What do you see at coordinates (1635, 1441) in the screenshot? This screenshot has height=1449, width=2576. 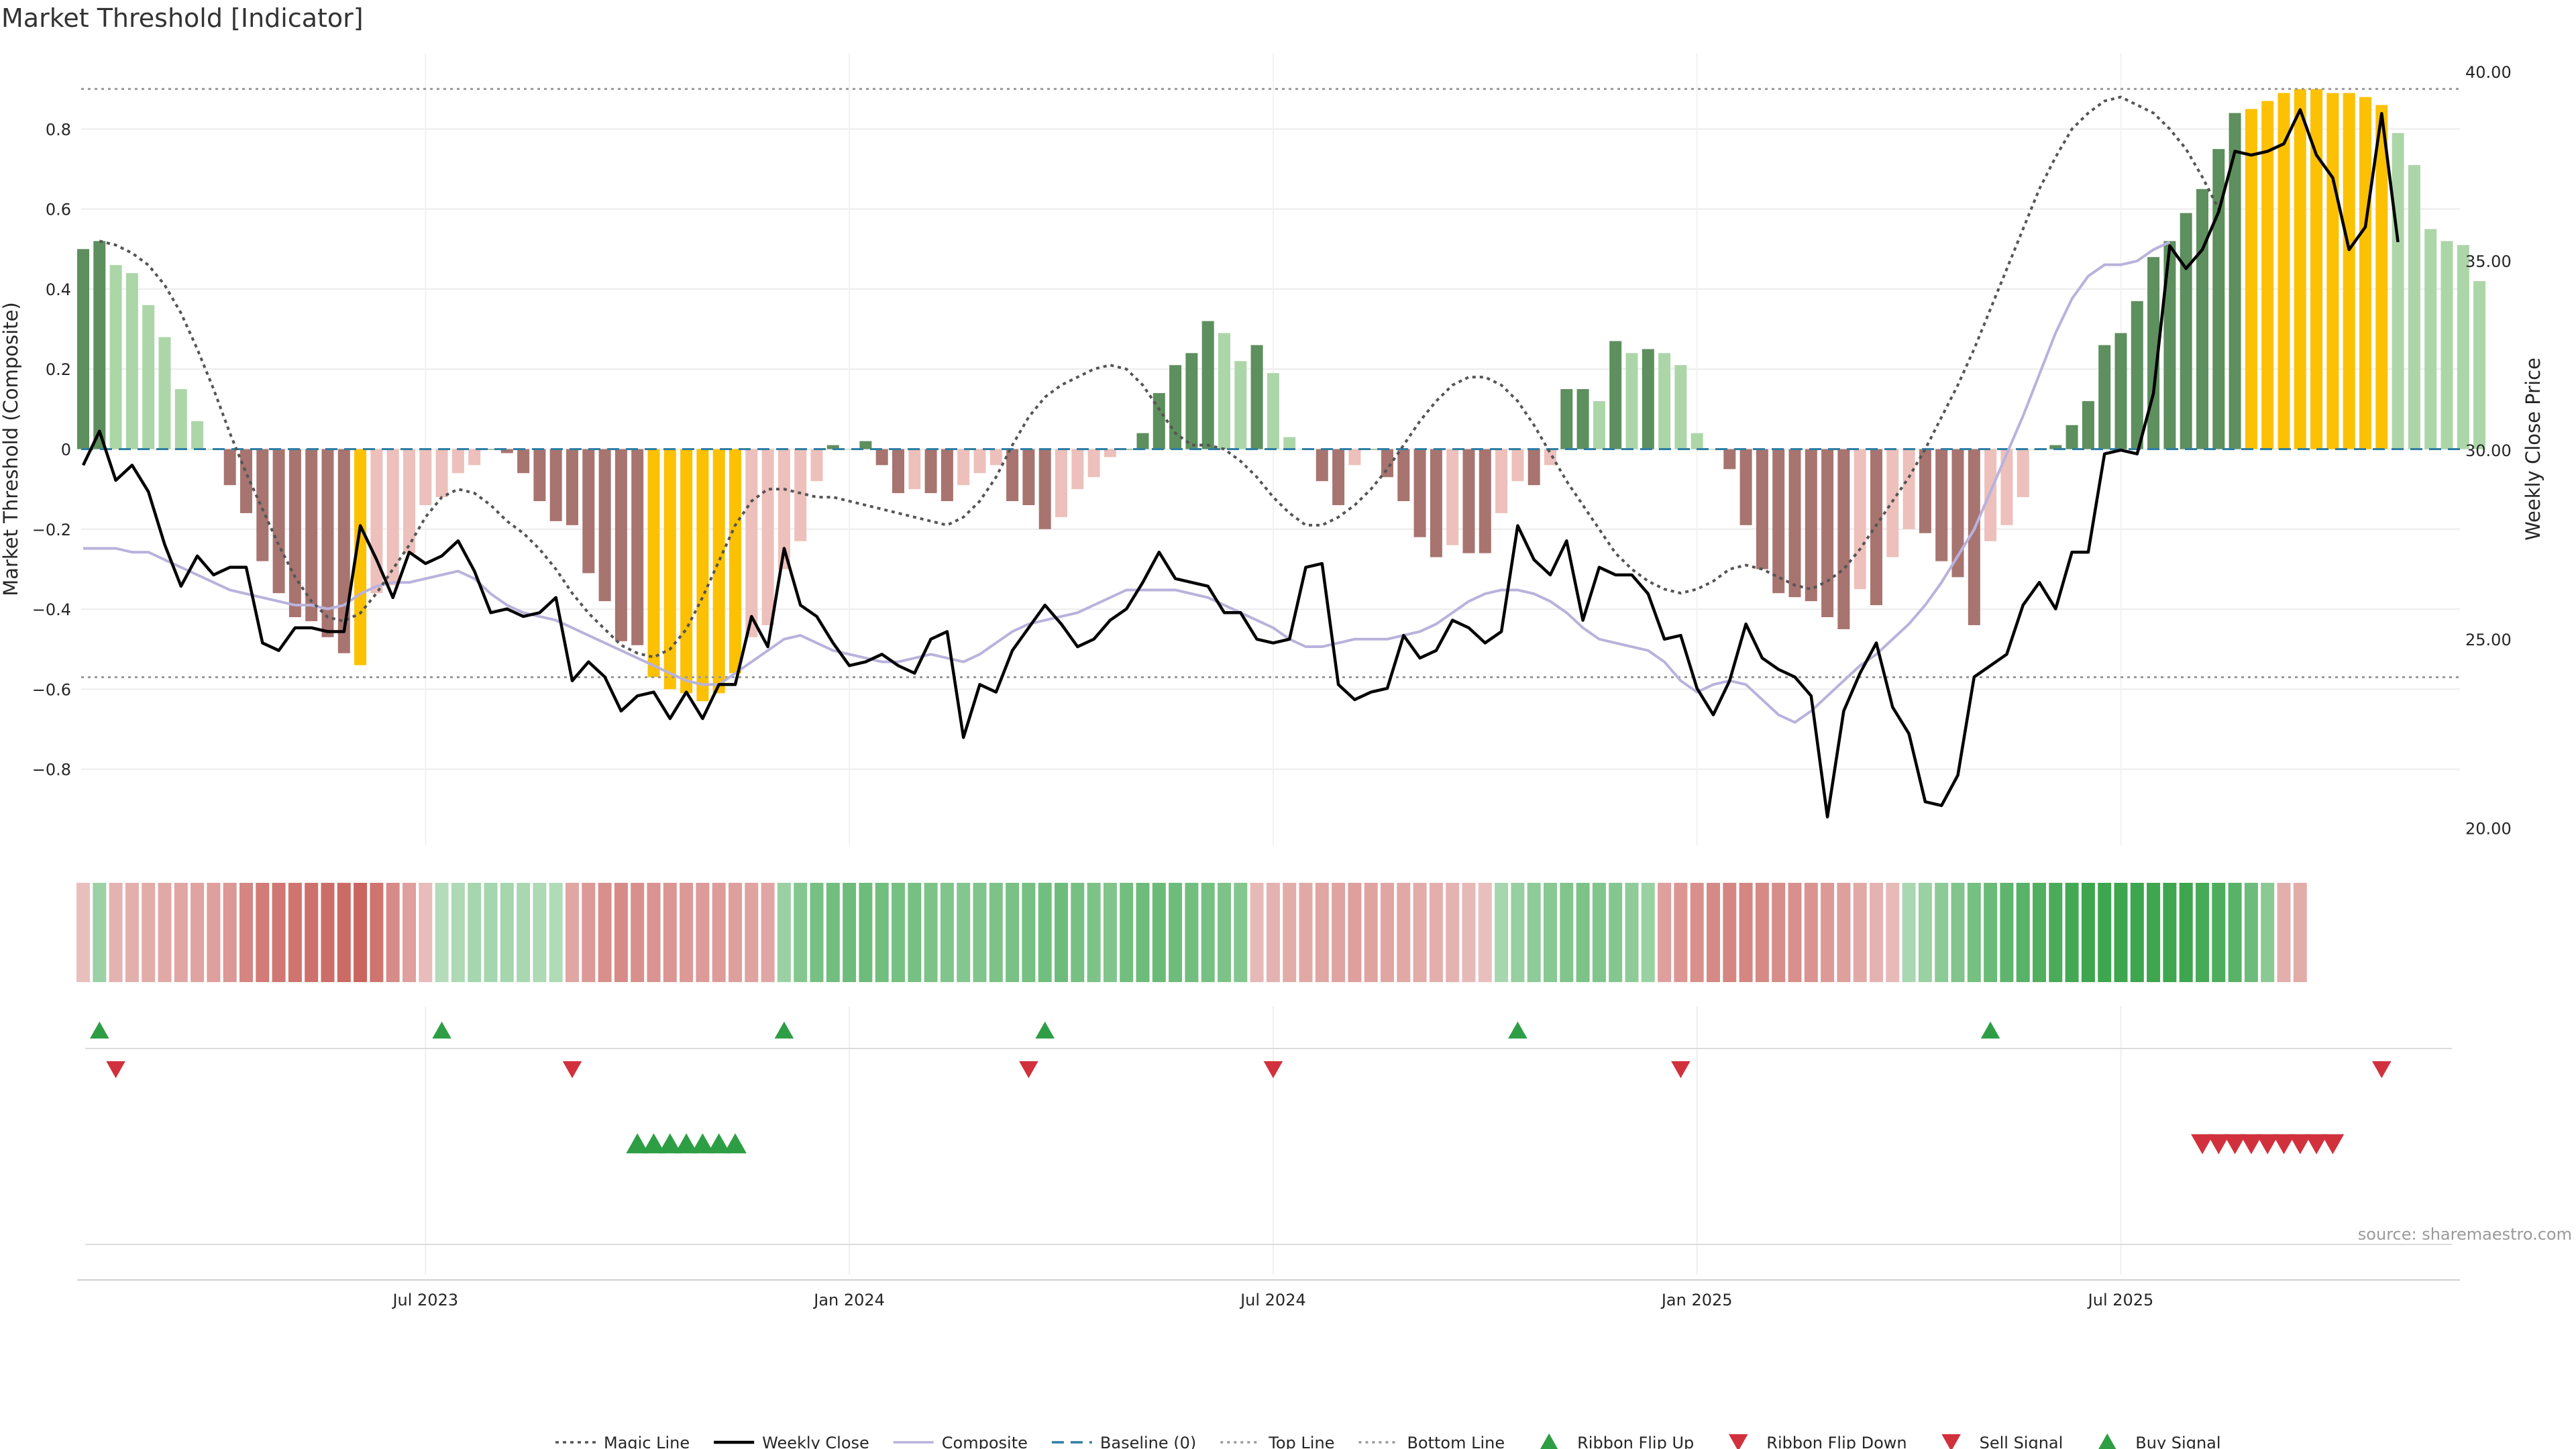 I see `legend-label: Ribbon Flip Up` at bounding box center [1635, 1441].